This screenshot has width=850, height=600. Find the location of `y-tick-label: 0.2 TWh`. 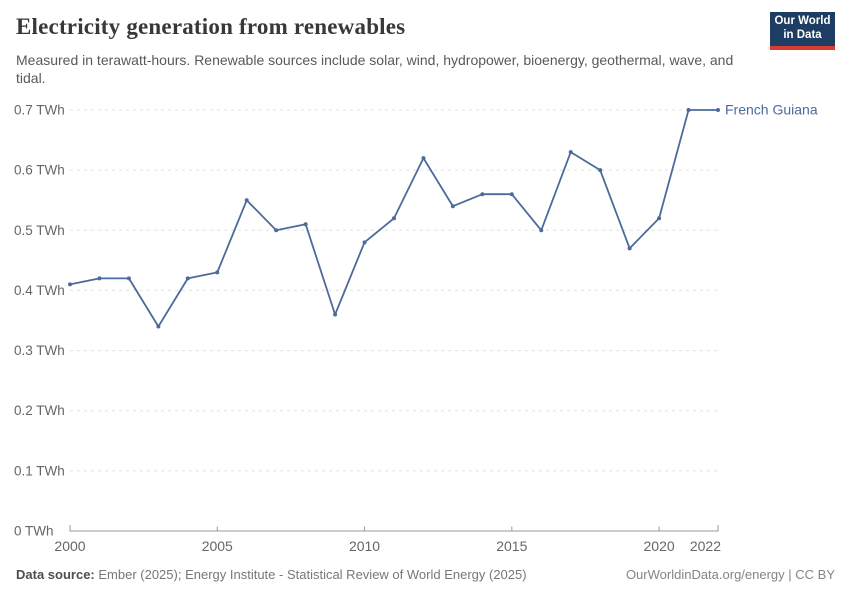

y-tick-label: 0.2 TWh is located at coordinates (39, 410).